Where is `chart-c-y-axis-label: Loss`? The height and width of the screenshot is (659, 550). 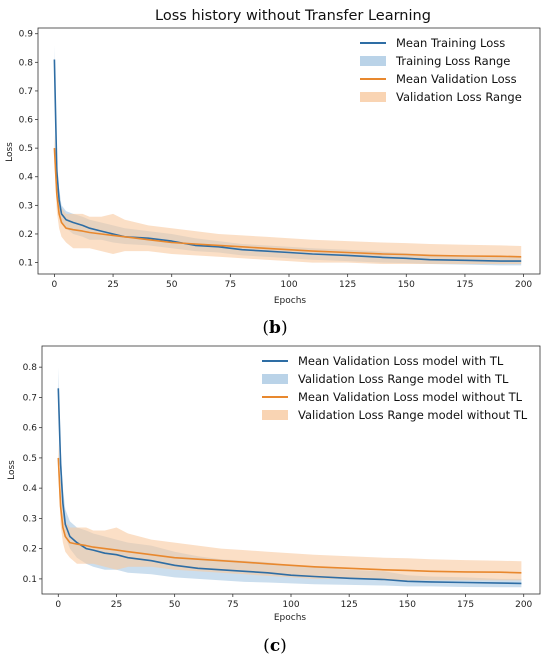
chart-c-y-axis-label: Loss is located at coordinates (12, 470).